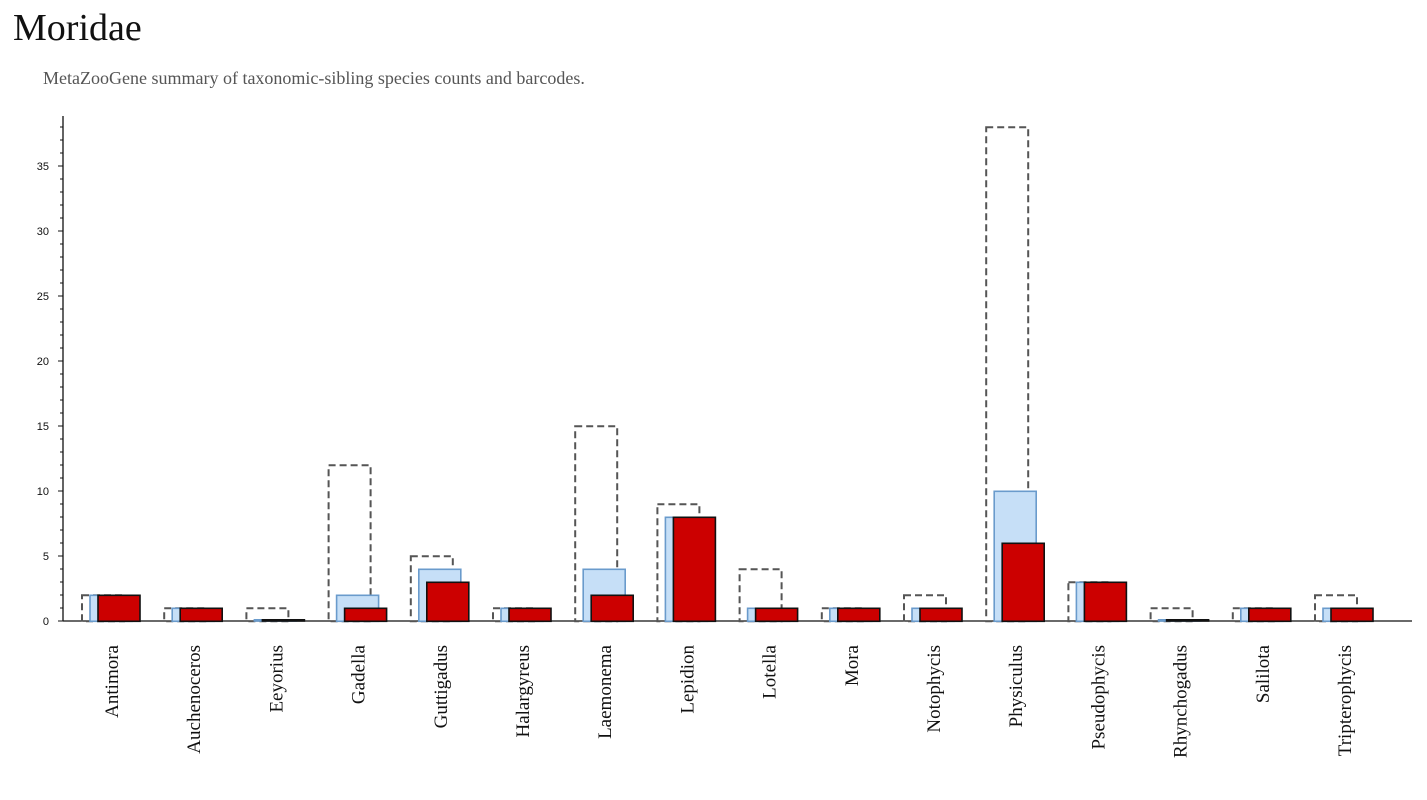 The height and width of the screenshot is (800, 1427). I want to click on x-tick-label: Guttigadus, so click(441, 686).